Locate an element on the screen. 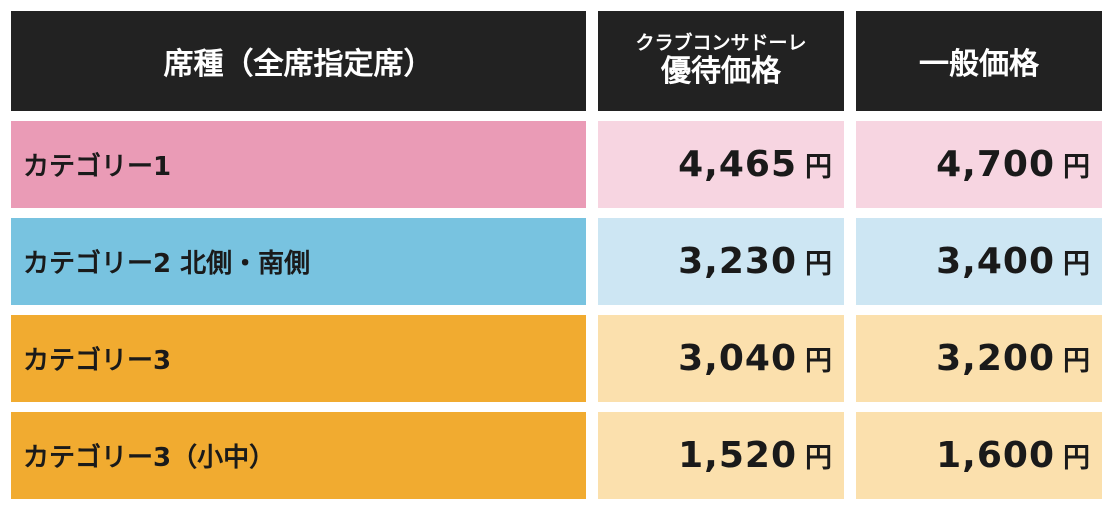 The image size is (1112, 516). row-2-general-price: 3,400 円 is located at coordinates (979, 261).